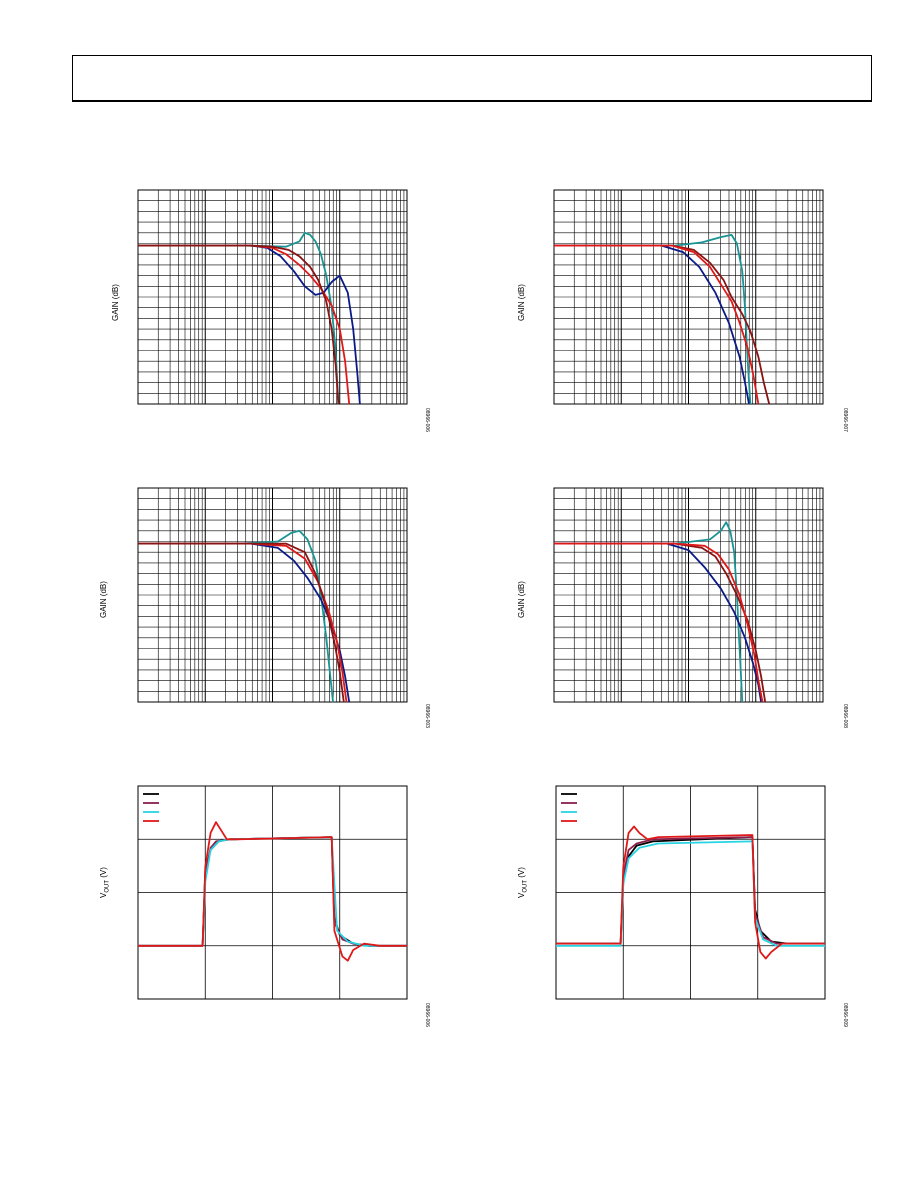  Describe the element at coordinates (472, 78) in the screenshot. I see `page-header-box` at that location.